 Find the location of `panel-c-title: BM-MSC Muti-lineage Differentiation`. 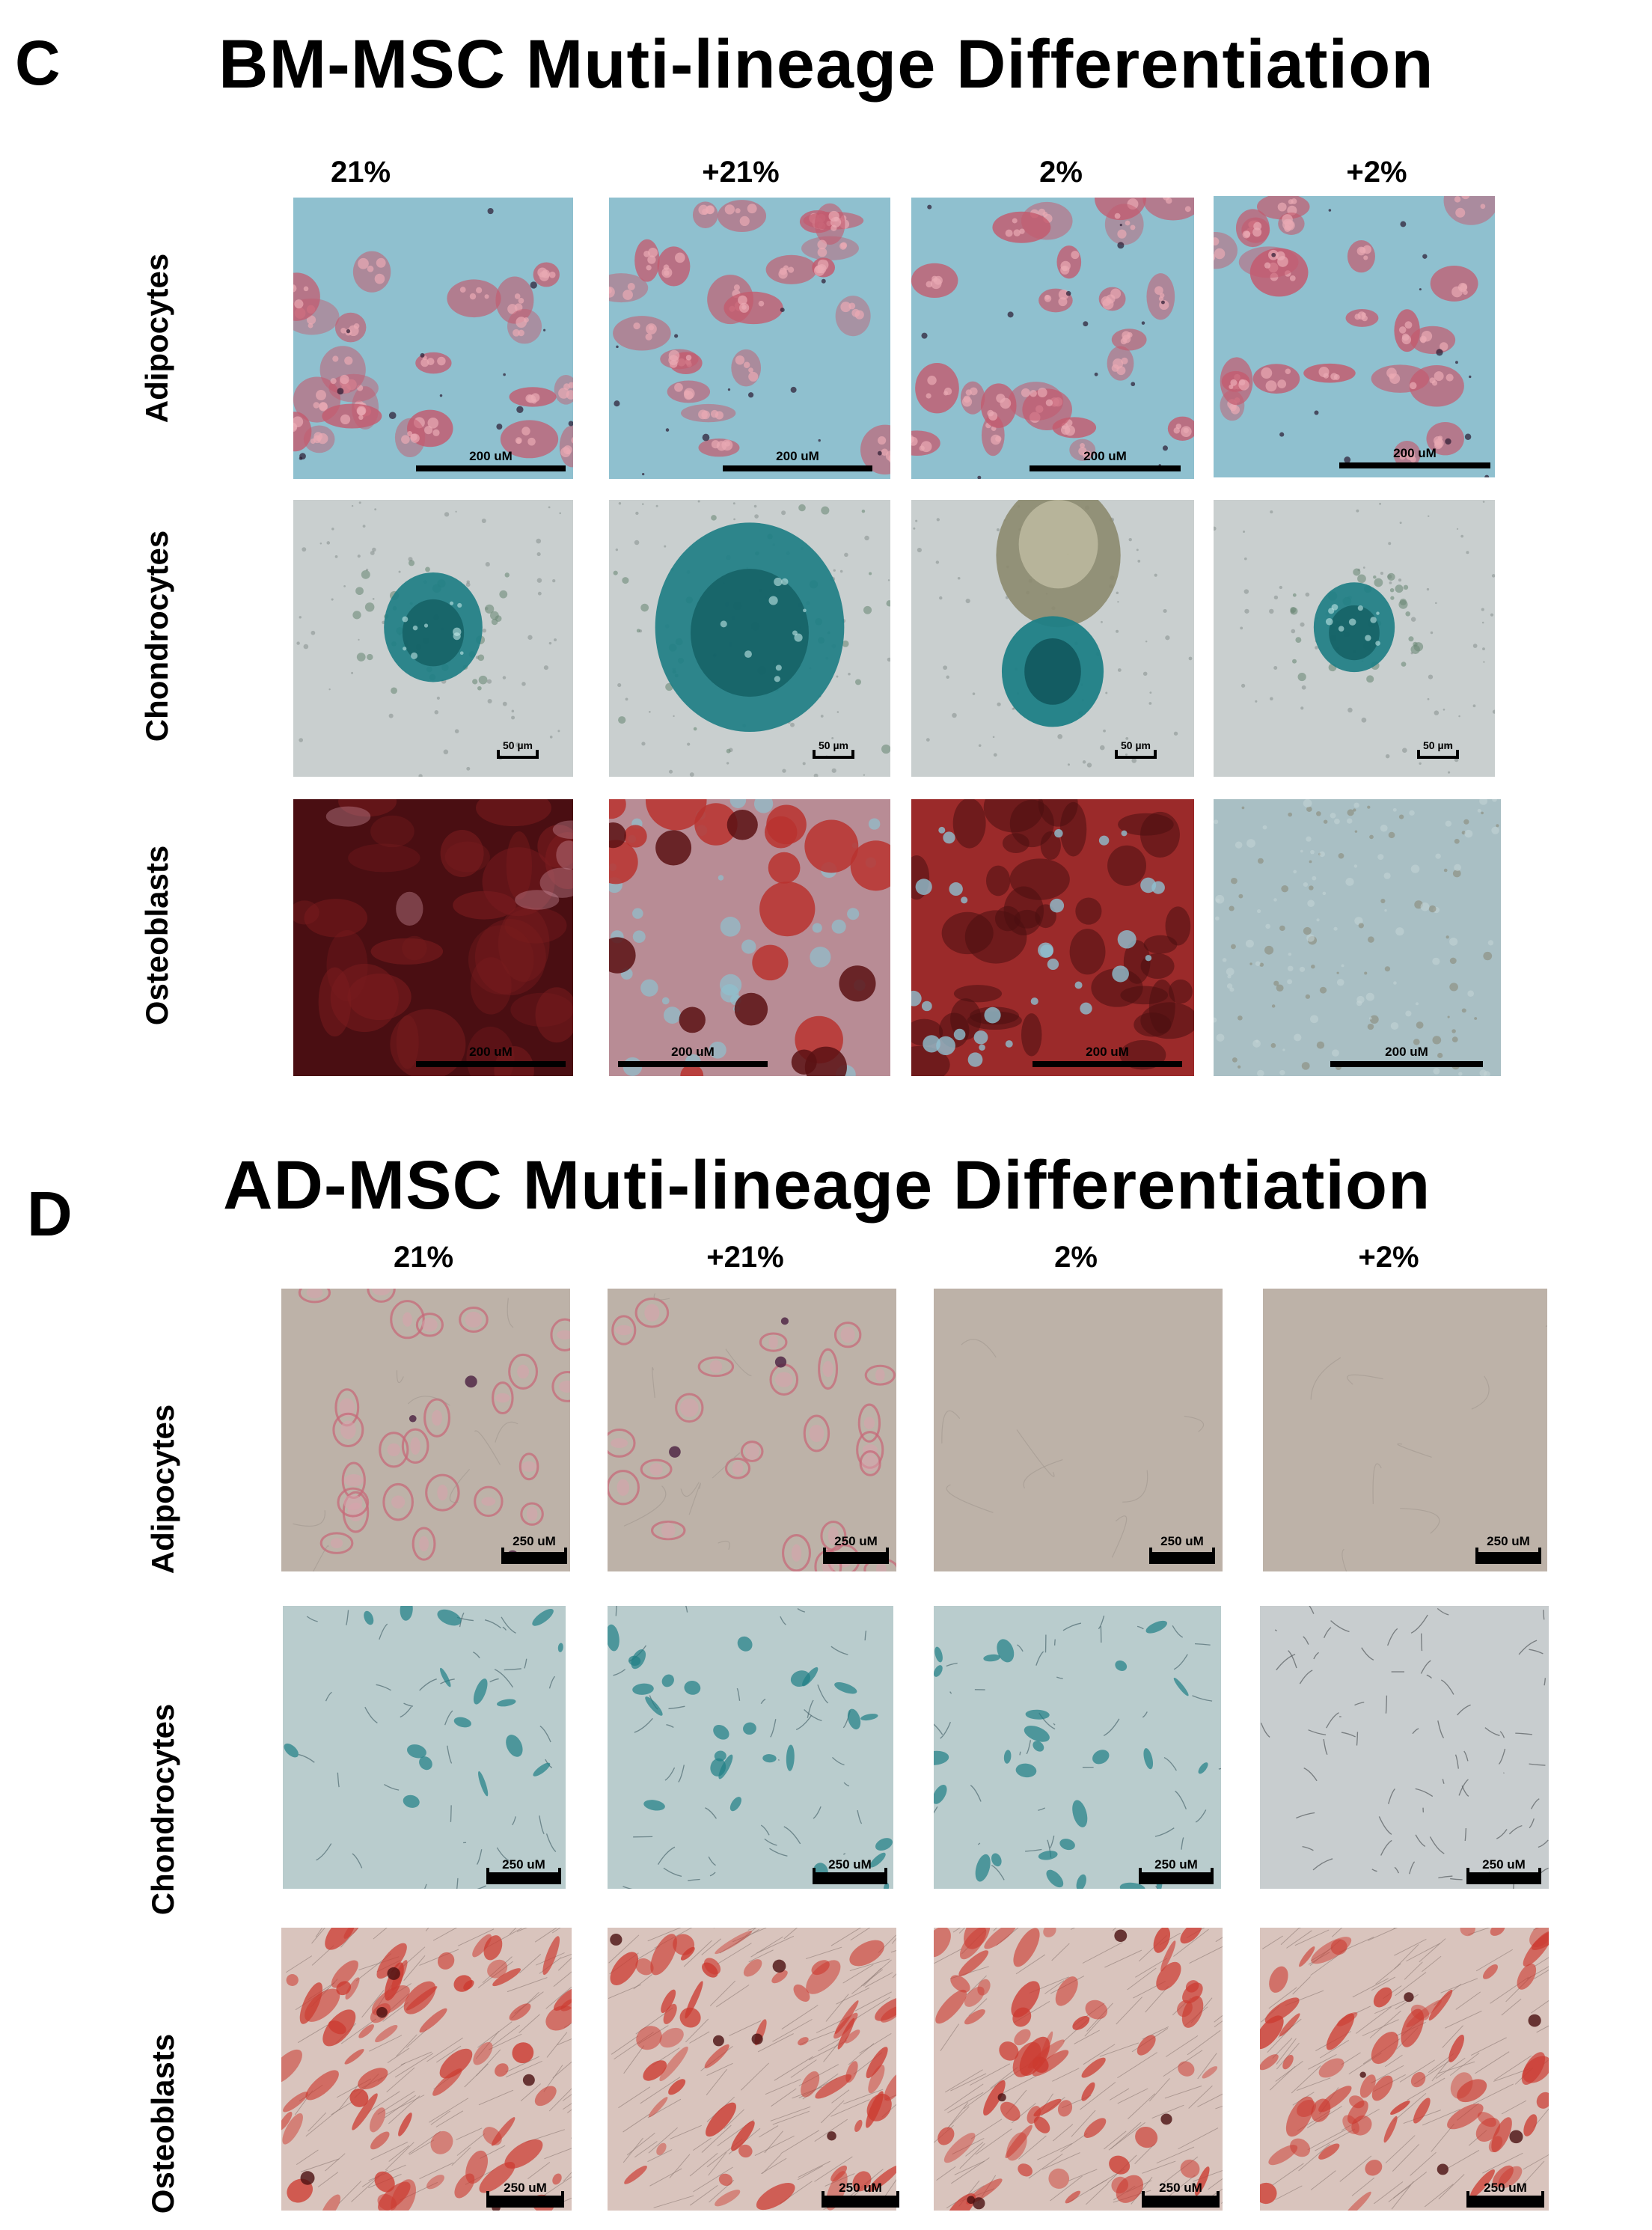

panel-c-title: BM-MSC Muti-lineage Differentiation is located at coordinates (826, 64).